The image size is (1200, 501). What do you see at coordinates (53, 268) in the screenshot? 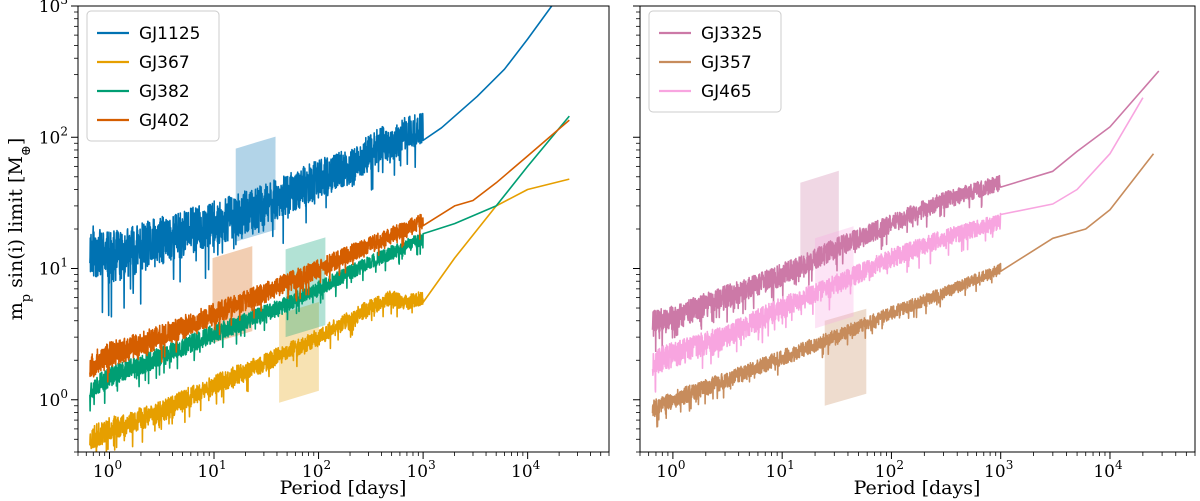
I see `y-tick-label: 10¹` at bounding box center [53, 268].